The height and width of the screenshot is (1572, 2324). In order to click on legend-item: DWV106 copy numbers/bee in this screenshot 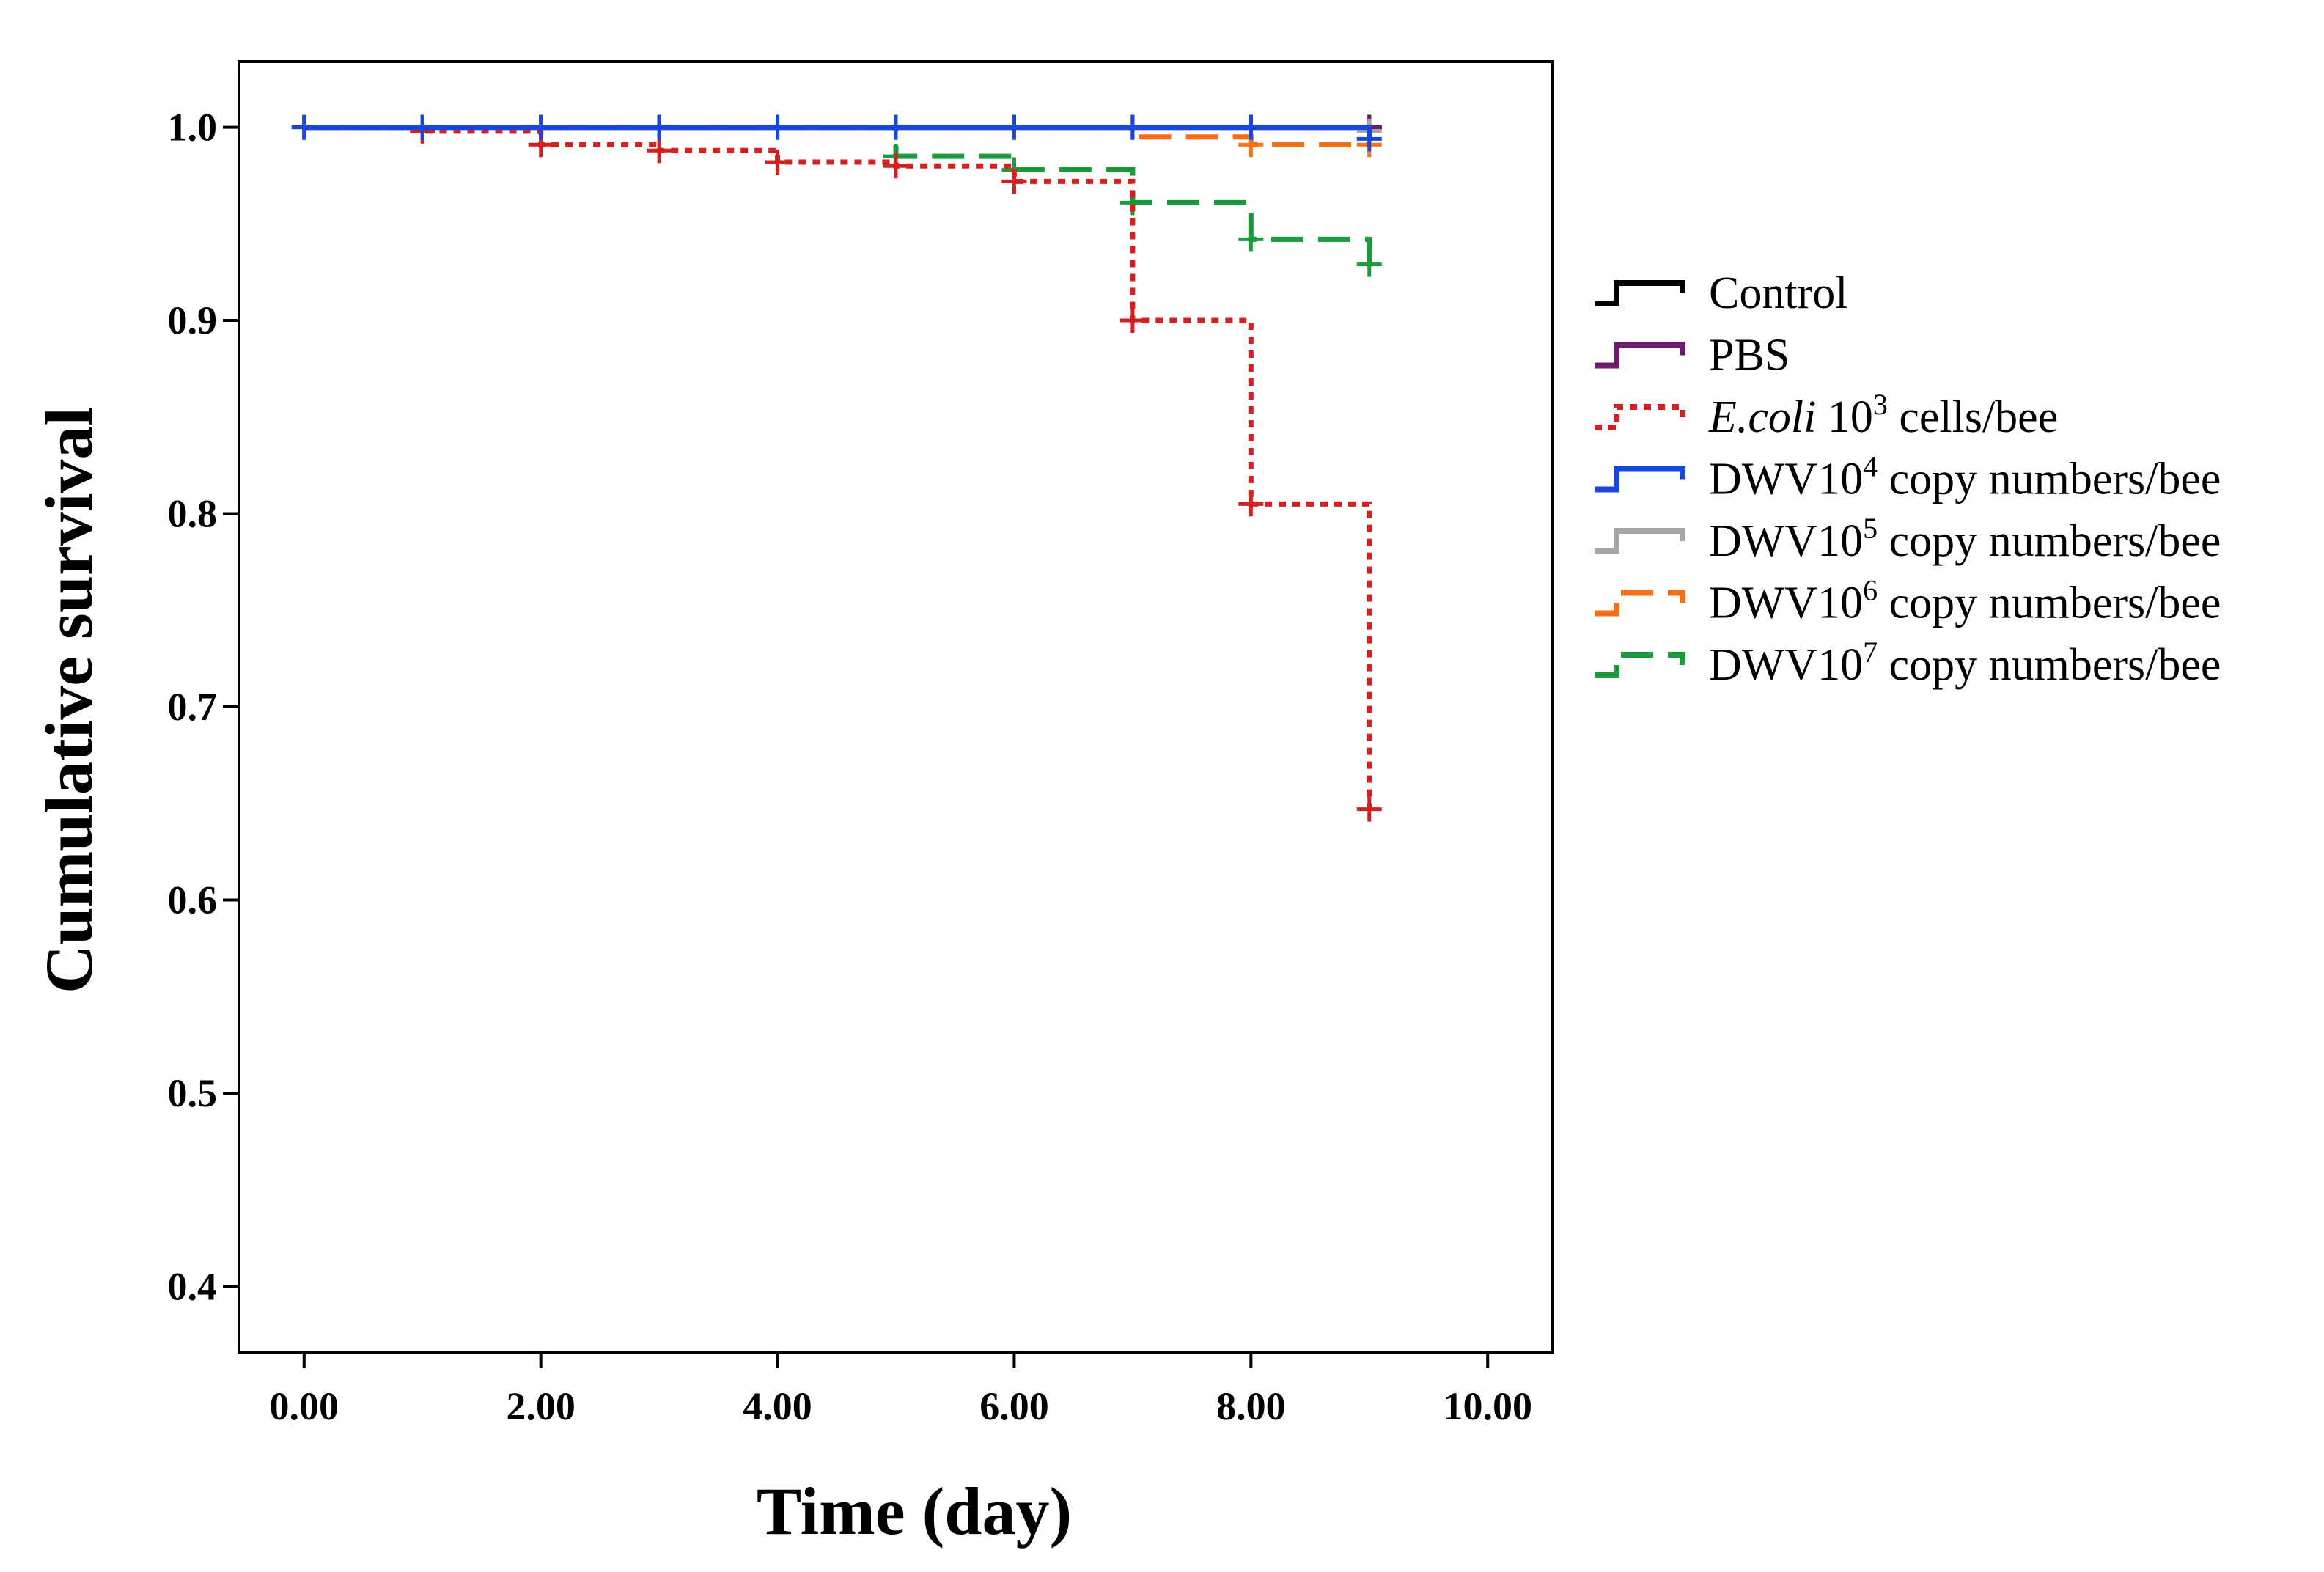, I will do `click(1908, 601)`.